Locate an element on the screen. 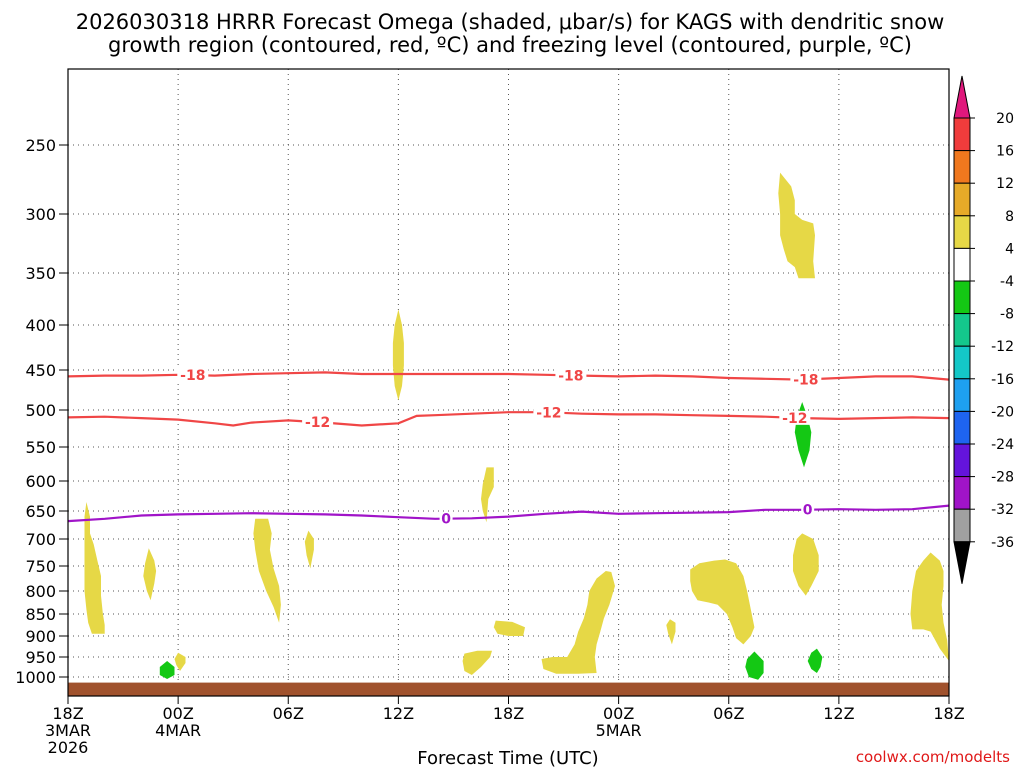 This screenshot has height=768, width=1024. y-tick-label-350: 350 is located at coordinates (40, 273).